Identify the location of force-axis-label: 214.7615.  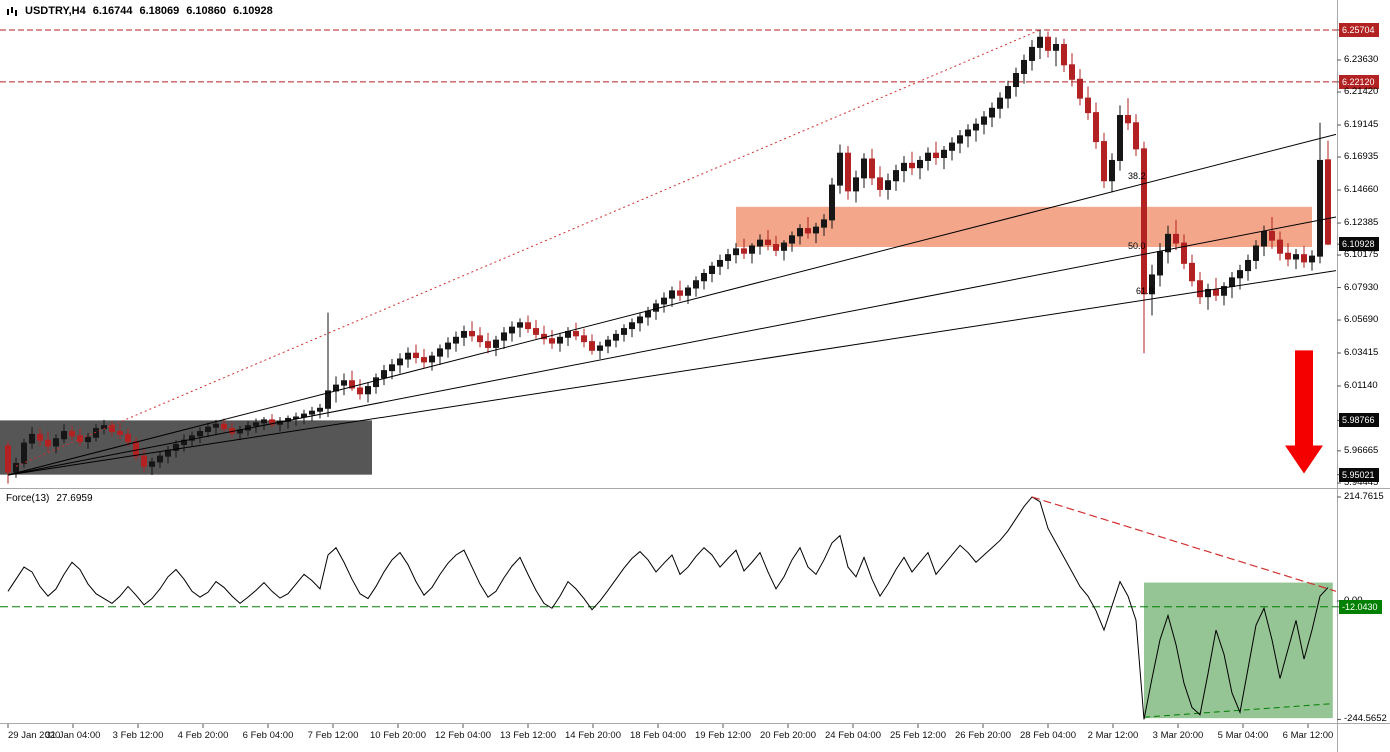
(1364, 496).